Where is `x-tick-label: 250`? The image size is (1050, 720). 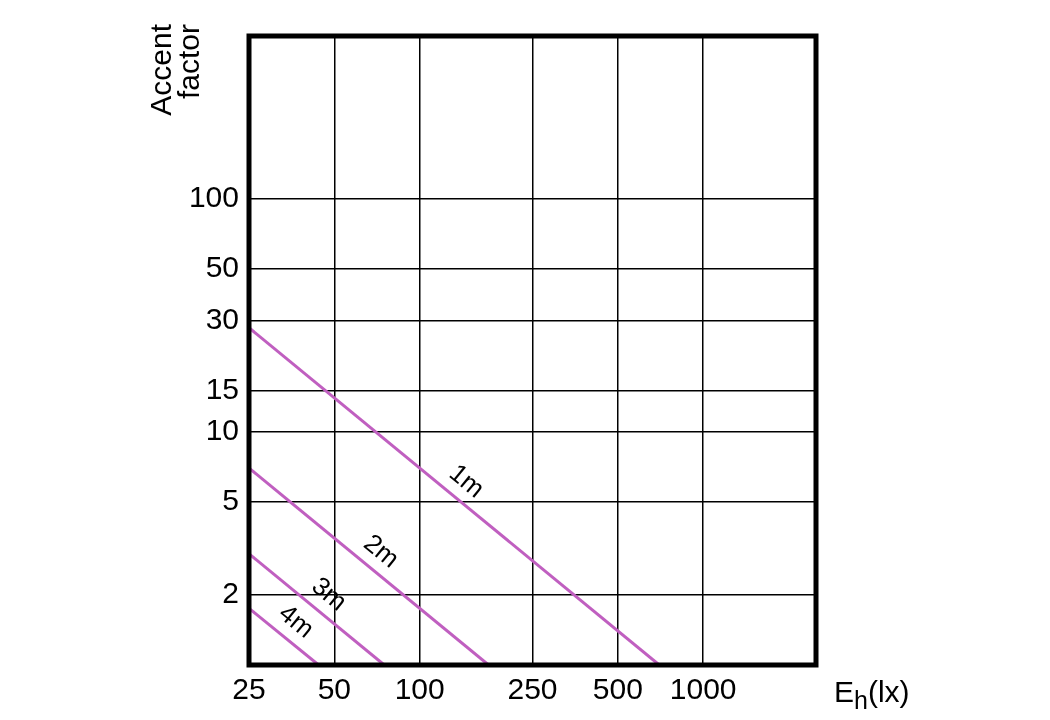 x-tick-label: 250 is located at coordinates (532, 689).